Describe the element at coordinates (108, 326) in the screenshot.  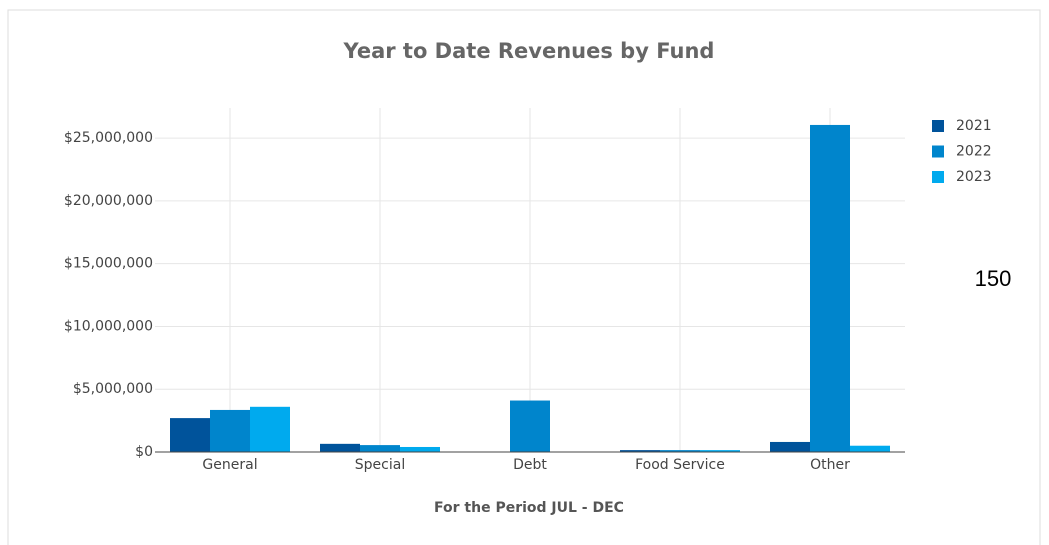
I see `y-tick-label: $10,000,000` at that location.